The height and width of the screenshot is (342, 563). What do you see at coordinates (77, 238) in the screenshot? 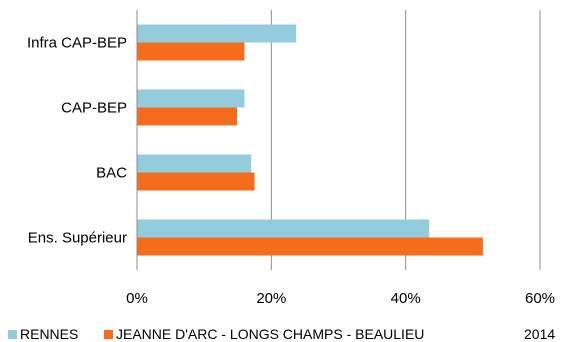
I see `category-label: Ens. Supérieur` at bounding box center [77, 238].